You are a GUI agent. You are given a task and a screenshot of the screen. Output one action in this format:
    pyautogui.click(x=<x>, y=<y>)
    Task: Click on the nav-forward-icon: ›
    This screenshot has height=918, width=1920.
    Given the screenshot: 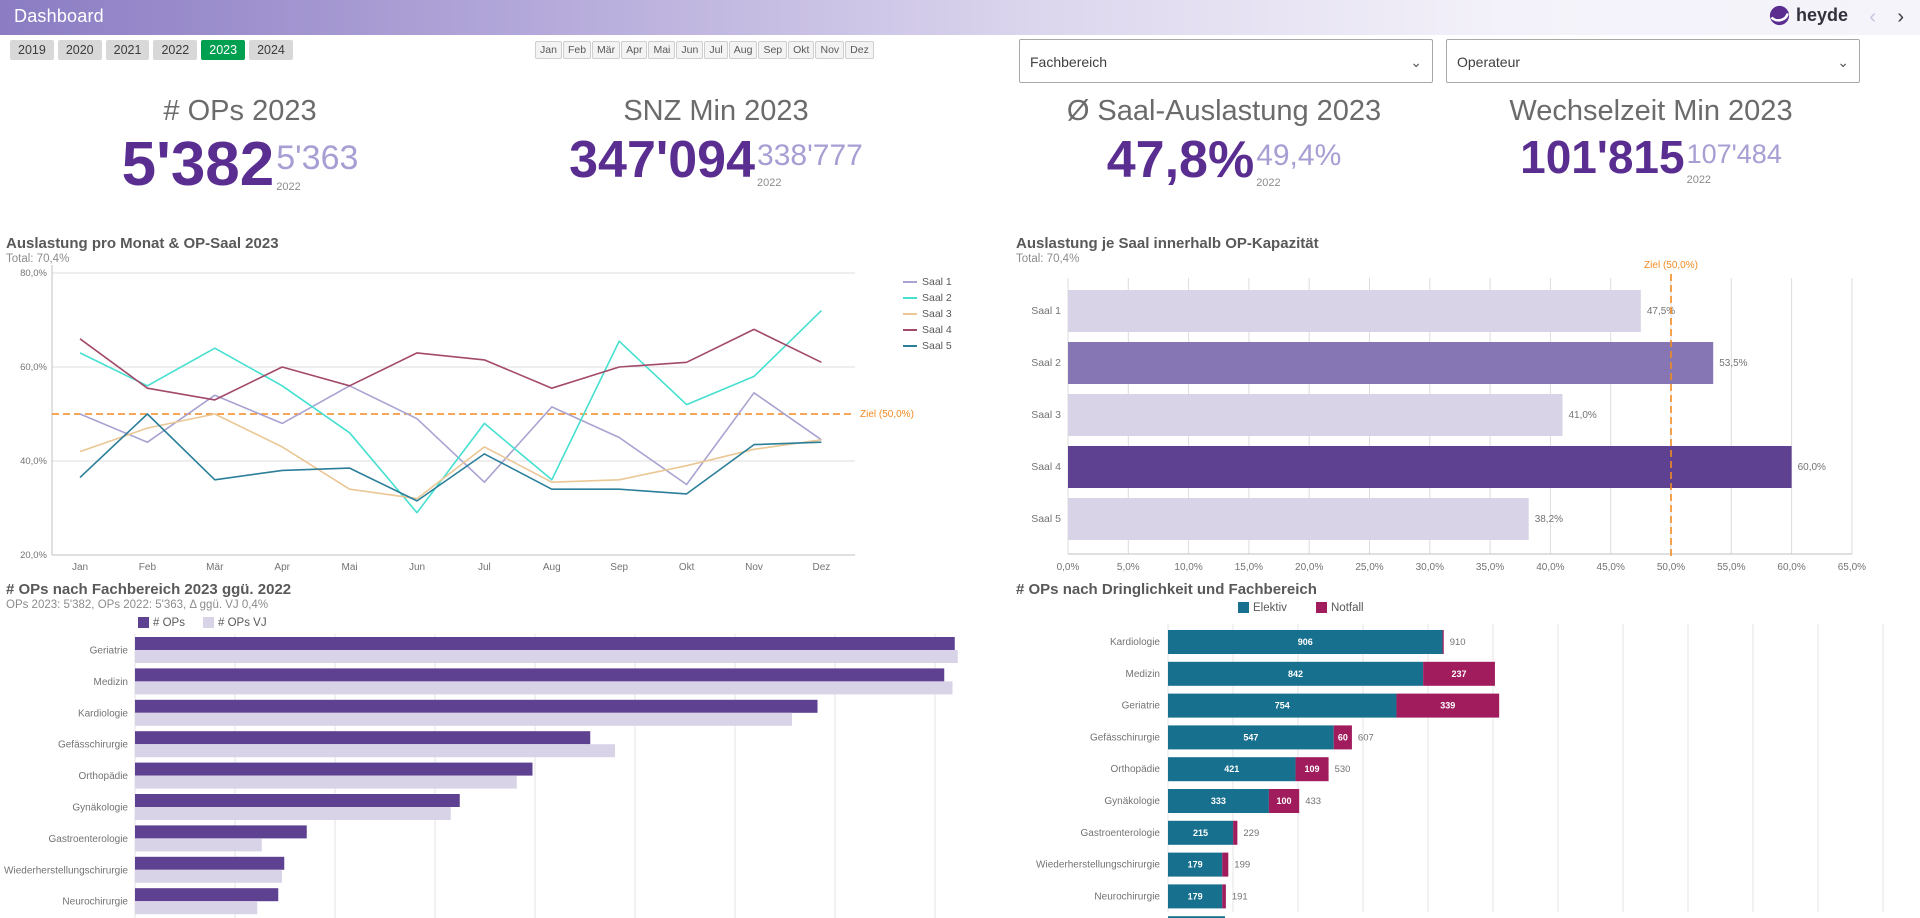 What is the action you would take?
    pyautogui.click(x=1900, y=17)
    